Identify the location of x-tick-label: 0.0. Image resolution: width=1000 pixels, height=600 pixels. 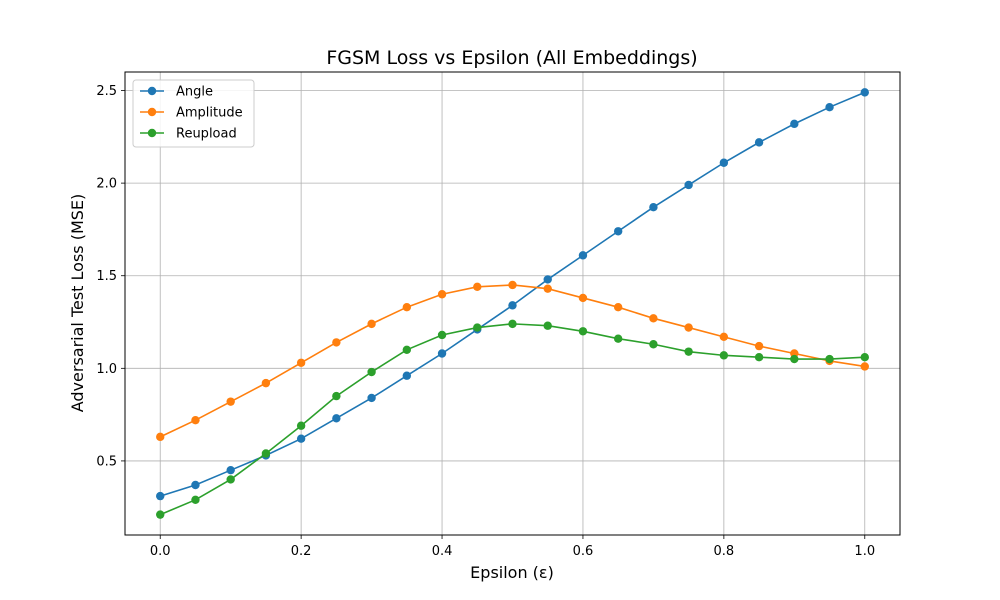
(160, 551).